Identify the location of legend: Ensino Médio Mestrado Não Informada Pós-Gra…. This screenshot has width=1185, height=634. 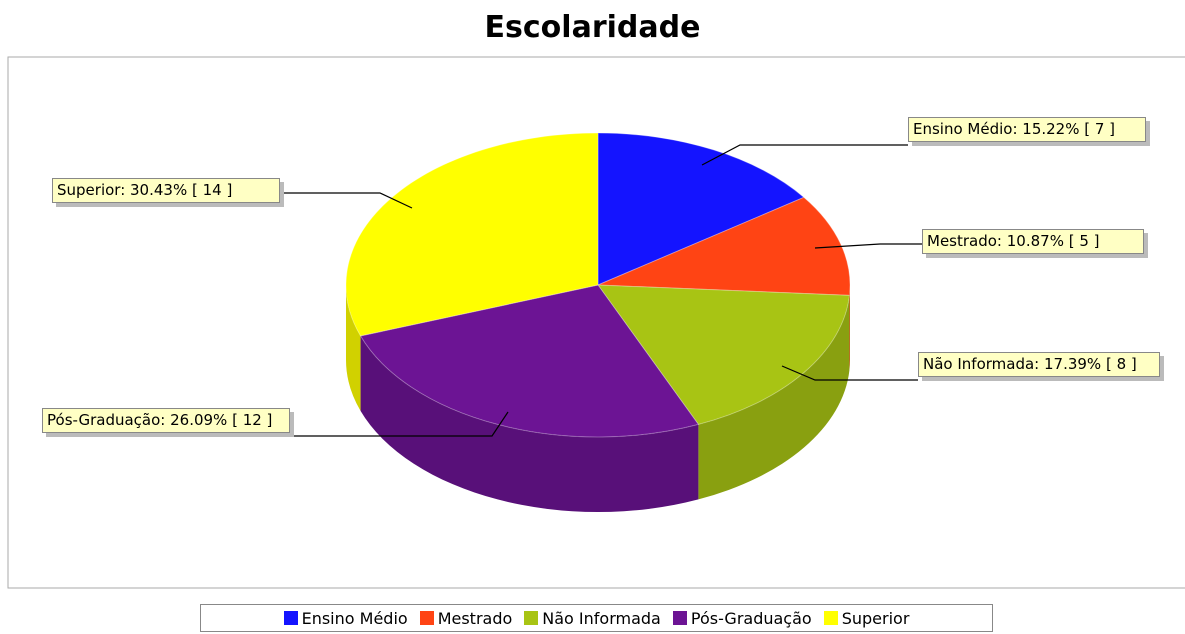
(596, 618).